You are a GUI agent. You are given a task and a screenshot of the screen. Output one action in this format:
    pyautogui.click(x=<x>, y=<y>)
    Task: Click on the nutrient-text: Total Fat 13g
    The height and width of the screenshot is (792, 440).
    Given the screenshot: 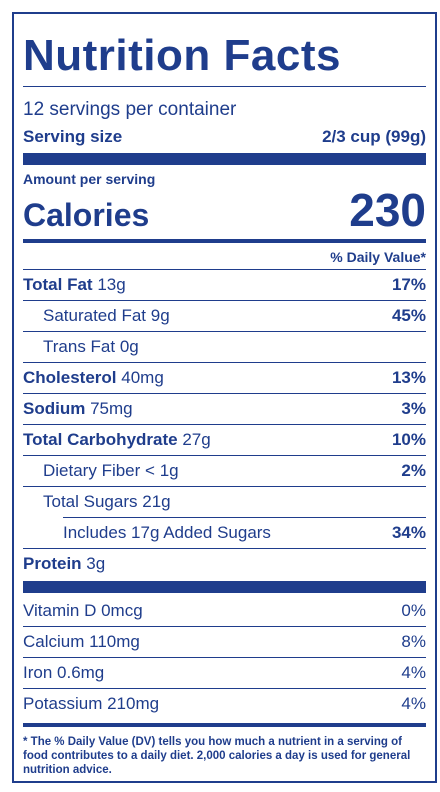 What is the action you would take?
    pyautogui.click(x=74, y=285)
    